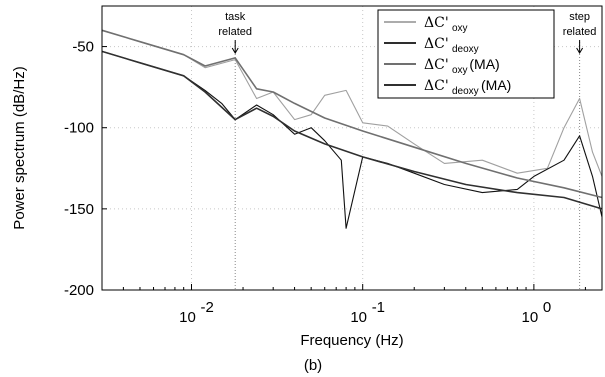 The height and width of the screenshot is (377, 605). I want to click on legend-box, so click(466, 54).